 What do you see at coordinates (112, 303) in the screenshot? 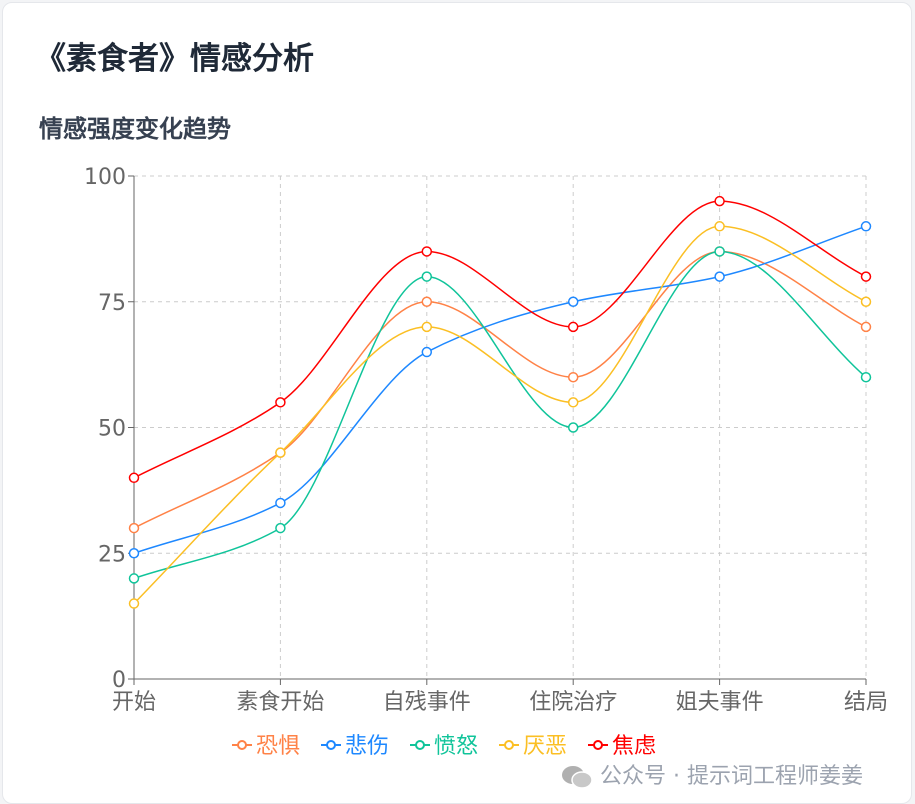
I see `y-tick-label: 75` at bounding box center [112, 303].